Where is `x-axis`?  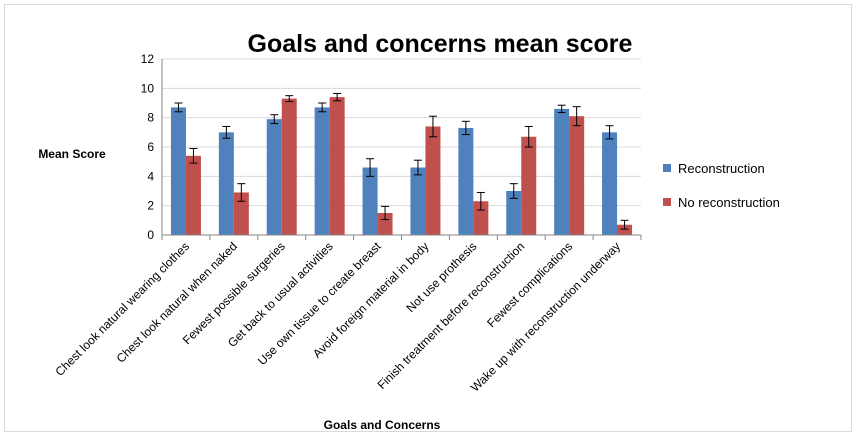
x-axis is located at coordinates (401, 237).